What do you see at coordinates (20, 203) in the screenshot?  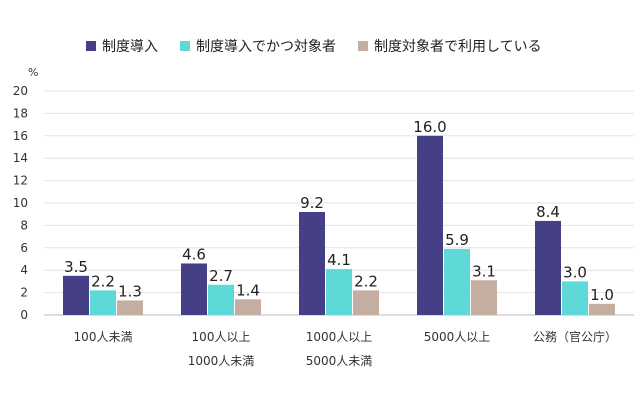 I see `y-tick-label: 10` at bounding box center [20, 203].